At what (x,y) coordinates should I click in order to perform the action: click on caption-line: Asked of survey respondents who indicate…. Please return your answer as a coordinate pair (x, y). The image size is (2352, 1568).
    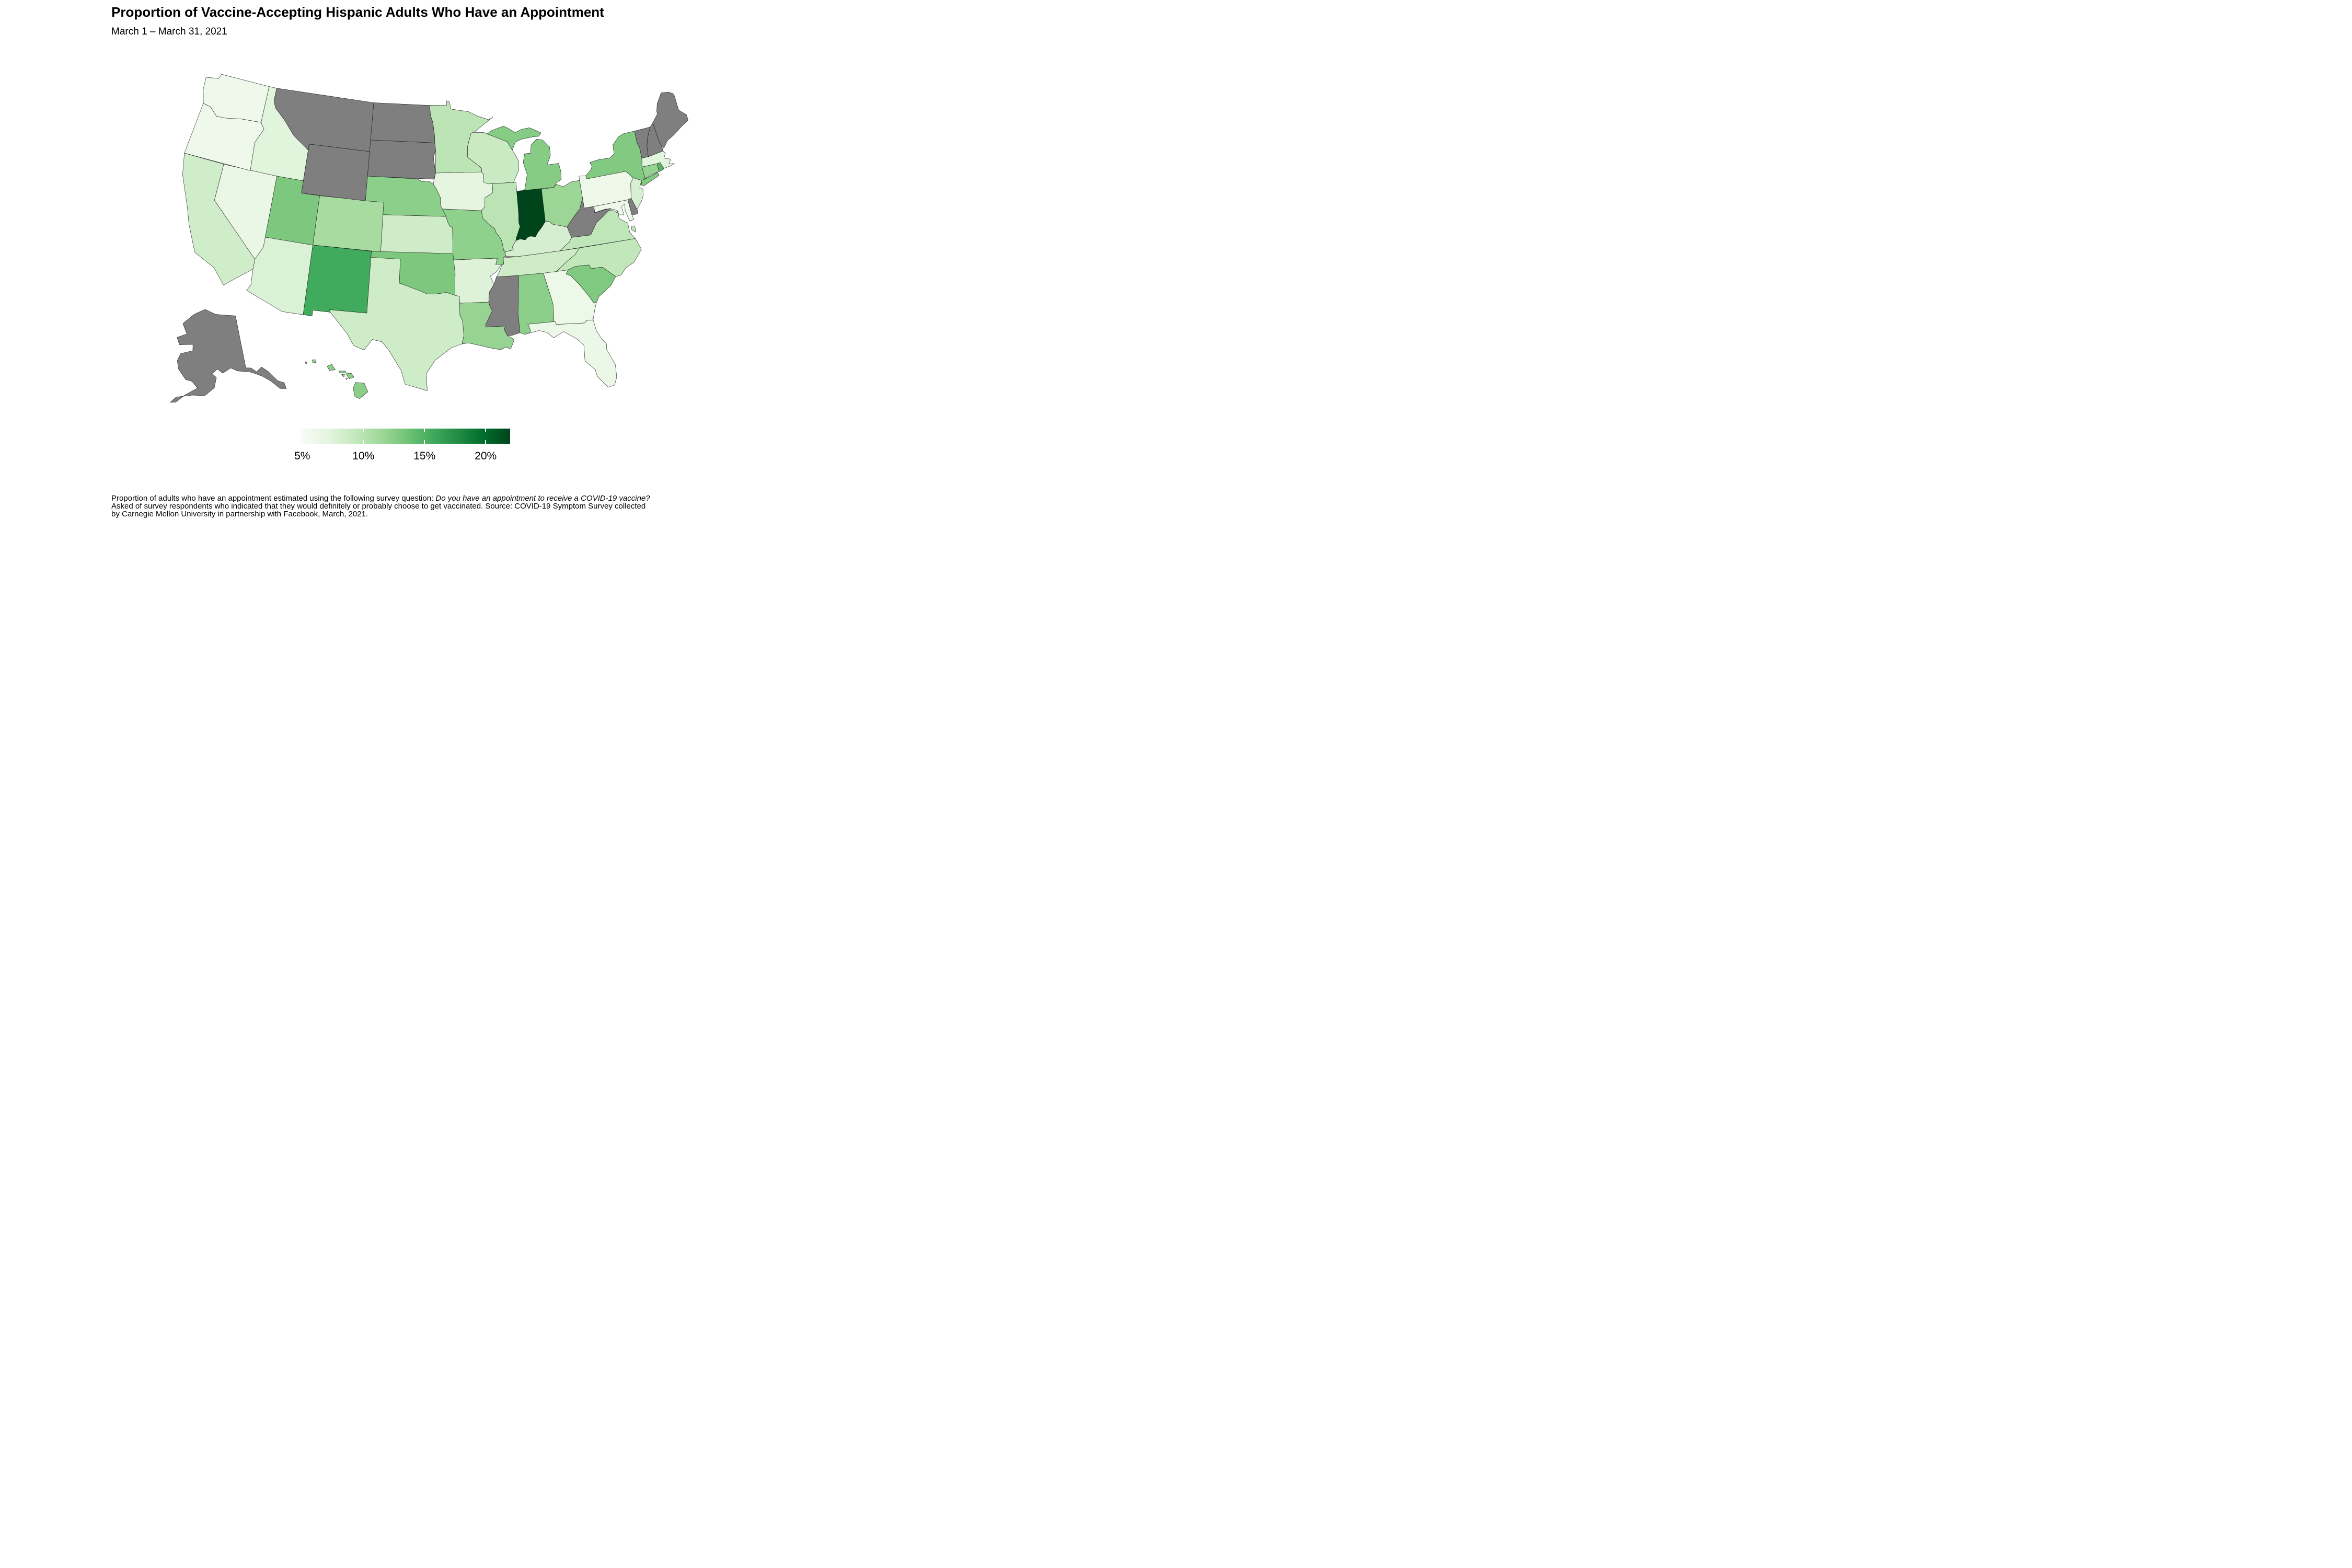
    Looking at the image, I should click on (430, 506).